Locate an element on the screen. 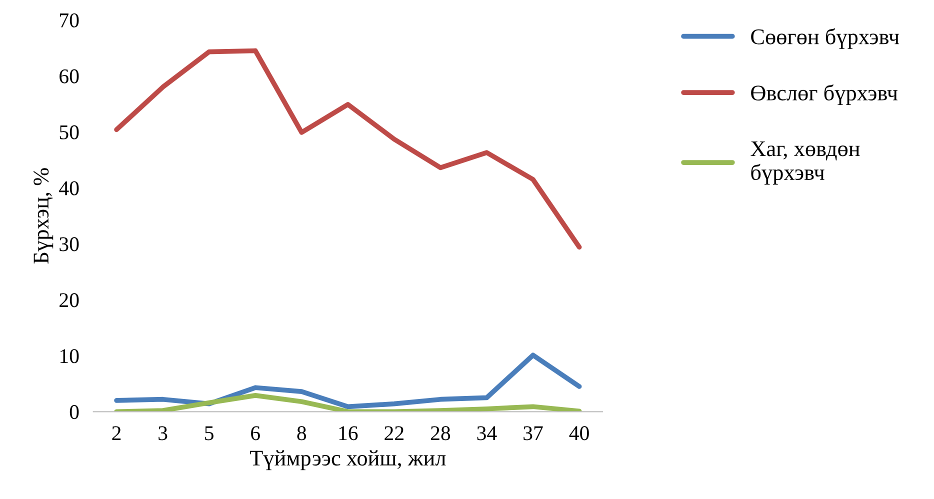 The height and width of the screenshot is (499, 934). y-tick-label: 40 is located at coordinates (69, 188).